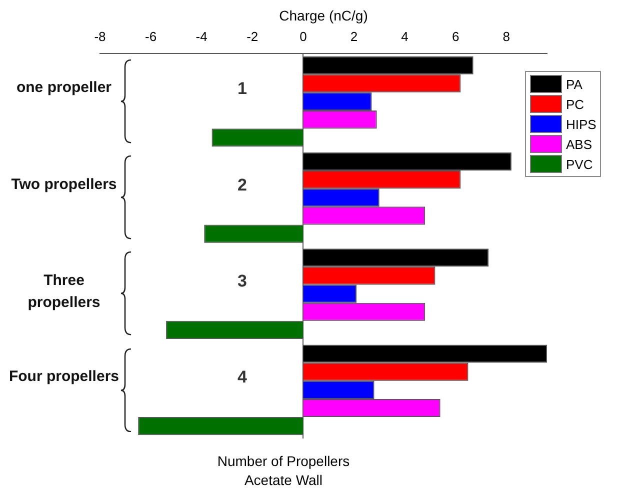  I want to click on x-tick-label: -8, so click(100, 36).